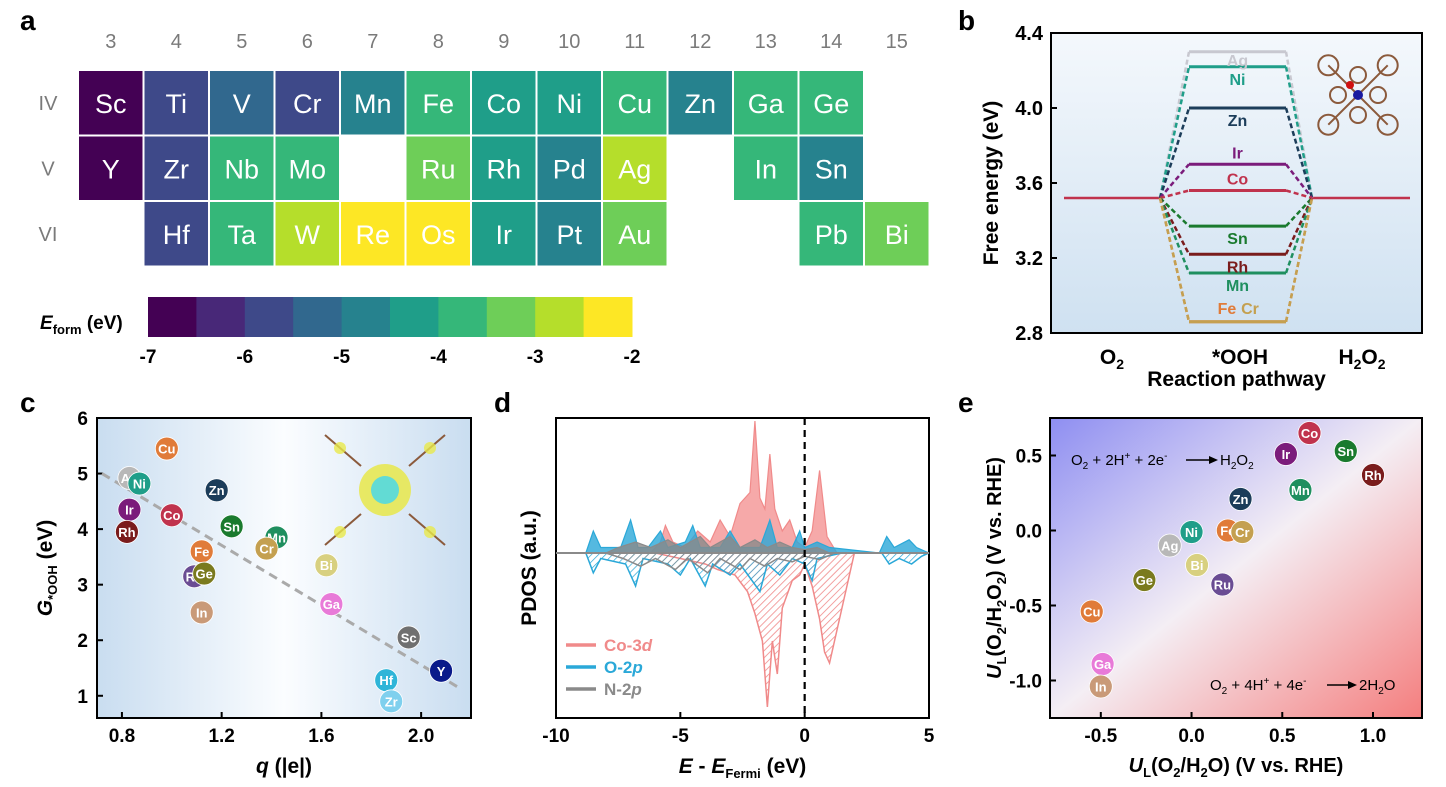 The width and height of the screenshot is (1446, 787). Describe the element at coordinates (1169, 546) in the screenshot. I see `point-label: Ag` at that location.